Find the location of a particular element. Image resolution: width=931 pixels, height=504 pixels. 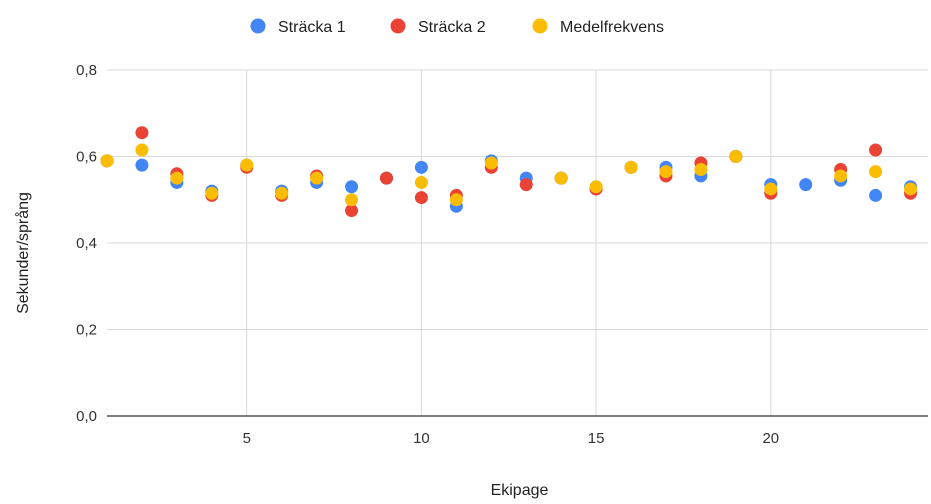

x-tick-label: 5 is located at coordinates (247, 438).